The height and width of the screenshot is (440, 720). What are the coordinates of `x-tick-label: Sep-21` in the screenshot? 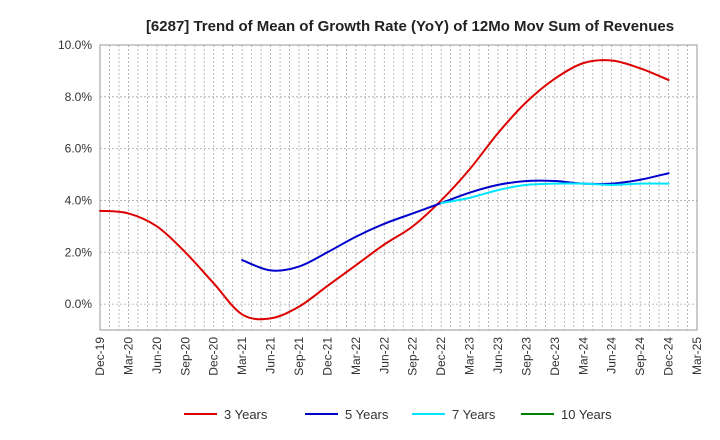 It's located at (299, 356).